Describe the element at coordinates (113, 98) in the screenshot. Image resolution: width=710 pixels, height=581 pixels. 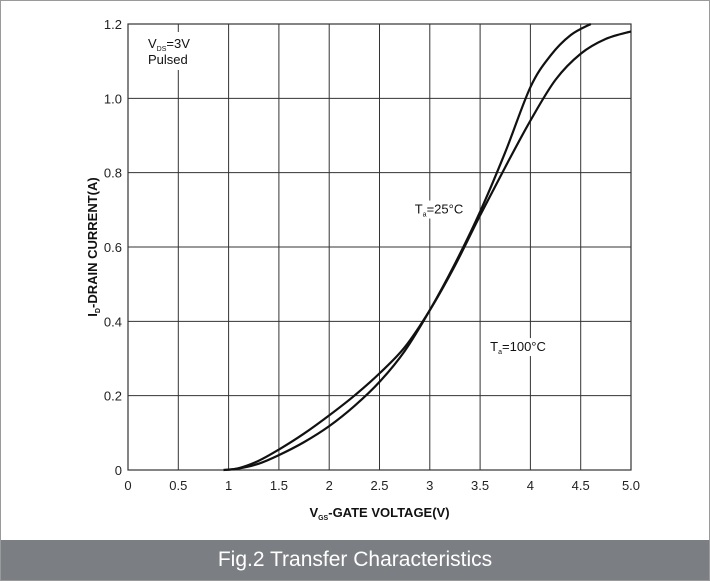
I see `y-tick-label: 1.0` at that location.